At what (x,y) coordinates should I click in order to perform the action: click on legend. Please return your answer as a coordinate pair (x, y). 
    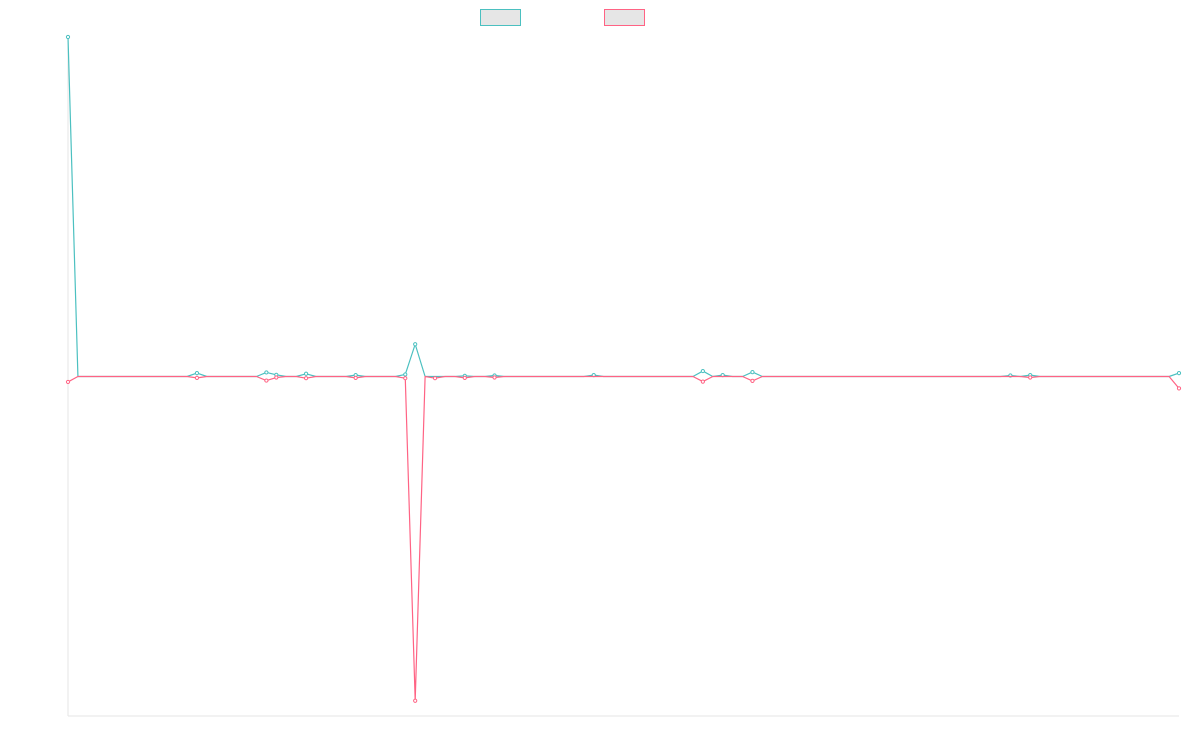
    Looking at the image, I should click on (562, 17).